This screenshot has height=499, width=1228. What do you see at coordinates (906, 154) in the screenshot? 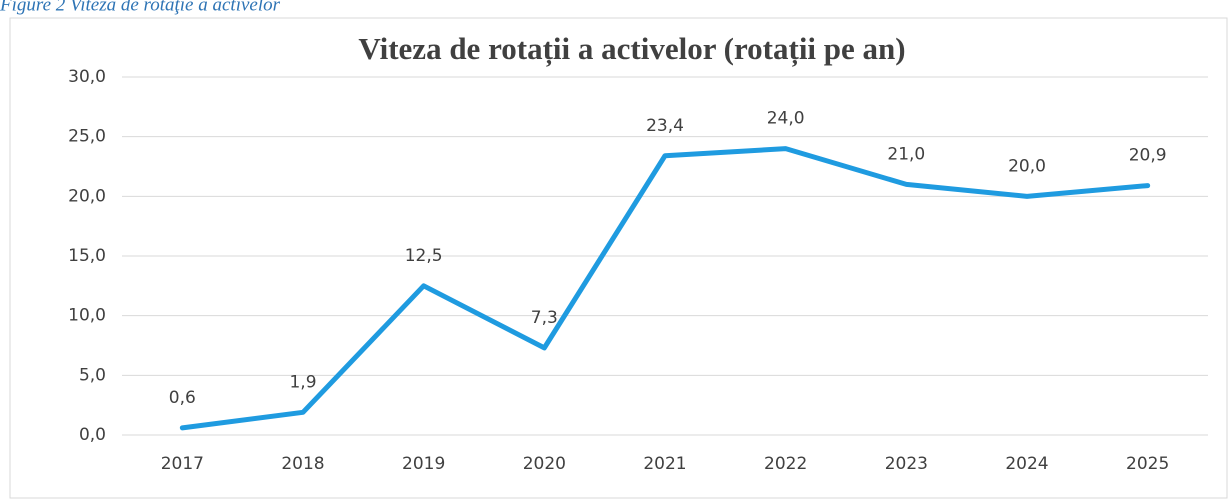
I see `data-label: 21,0` at bounding box center [906, 154].